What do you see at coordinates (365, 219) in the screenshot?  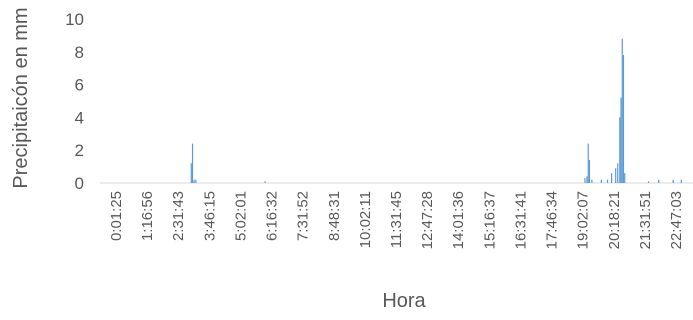 I see `x-tick-label: 10:02:11` at bounding box center [365, 219].